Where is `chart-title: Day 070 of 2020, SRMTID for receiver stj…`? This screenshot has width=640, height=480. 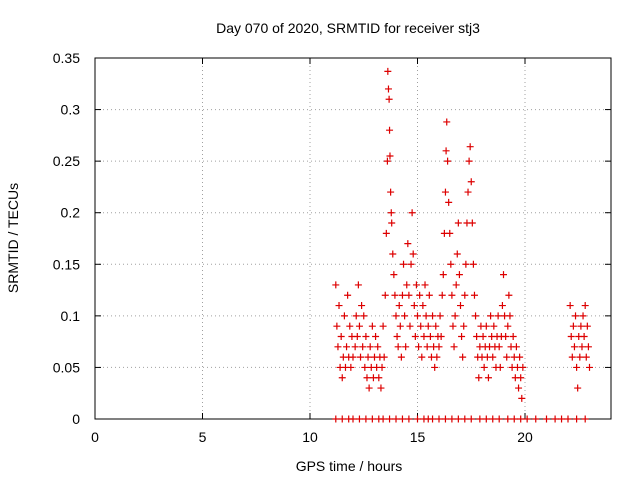
chart-title: Day 070 of 2020, SRMTID for receiver stj… is located at coordinates (348, 28).